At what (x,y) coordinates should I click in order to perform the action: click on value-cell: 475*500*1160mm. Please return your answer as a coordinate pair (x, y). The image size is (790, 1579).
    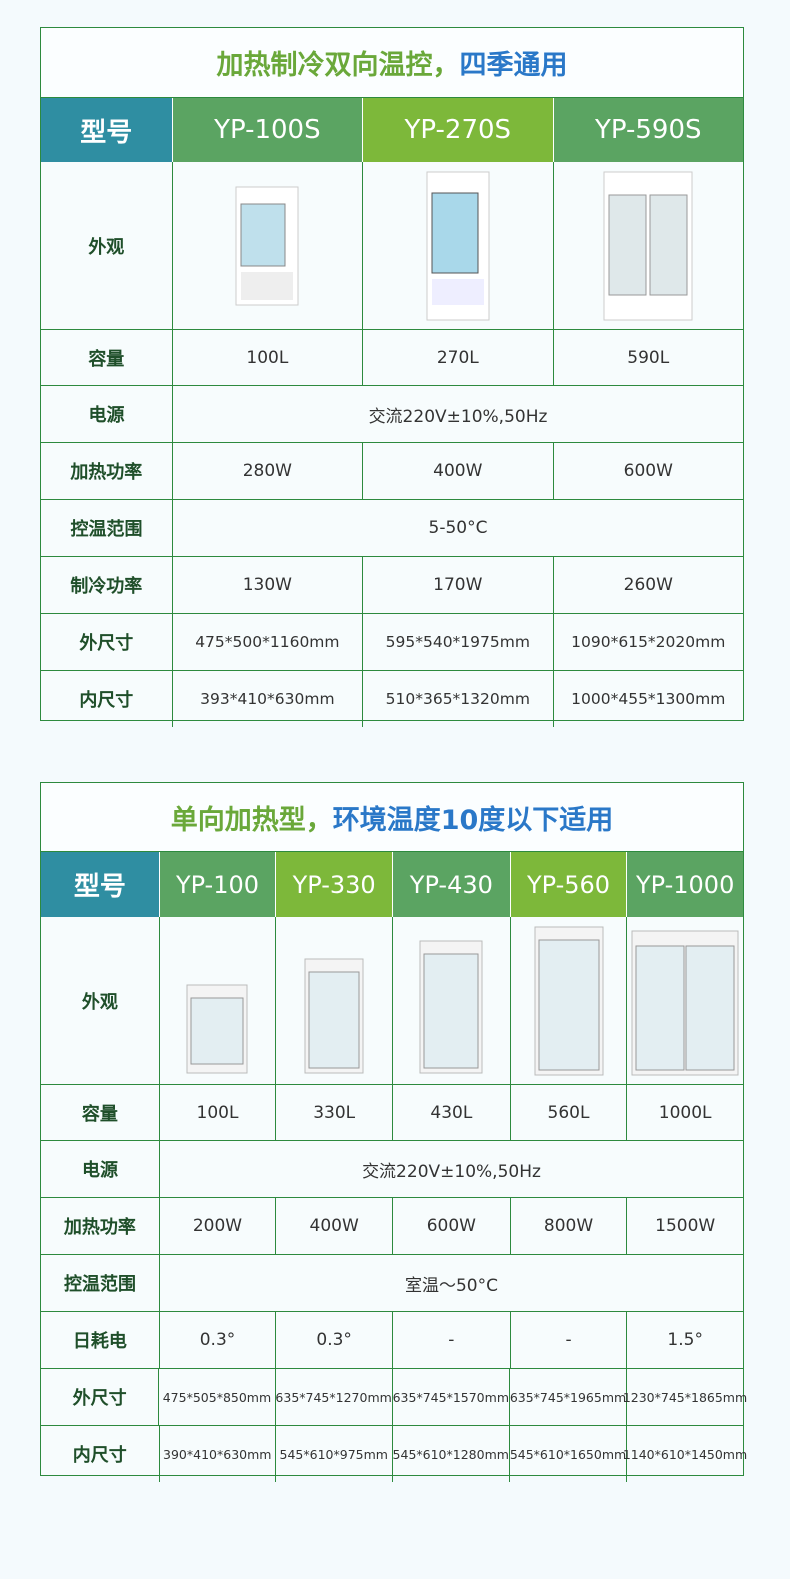
    Looking at the image, I should click on (266, 642).